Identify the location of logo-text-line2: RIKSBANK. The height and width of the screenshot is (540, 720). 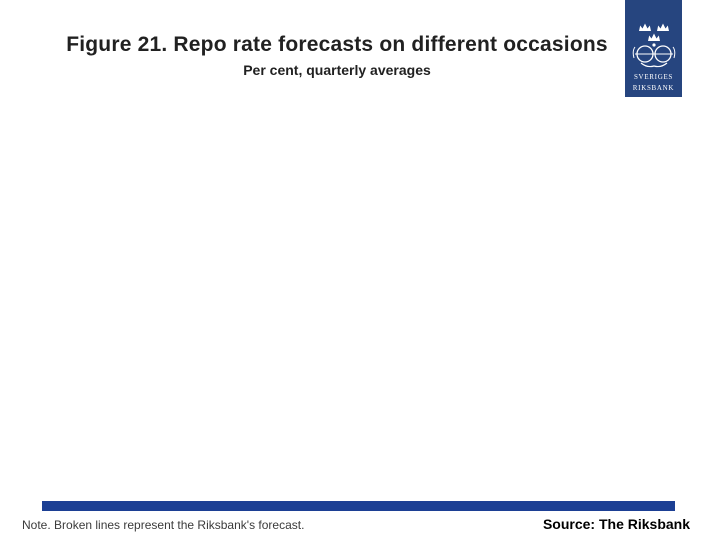
(653, 87).